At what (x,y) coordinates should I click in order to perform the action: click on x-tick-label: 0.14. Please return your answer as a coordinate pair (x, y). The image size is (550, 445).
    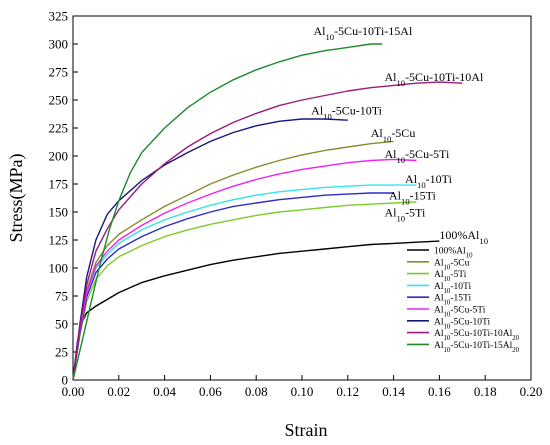
    Looking at the image, I should click on (393, 391).